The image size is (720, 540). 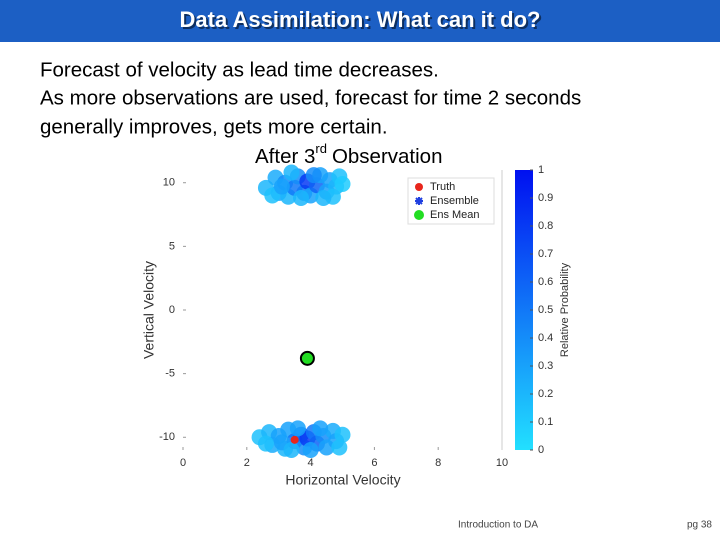 I want to click on x-tick-label: 2, so click(x=247, y=463).